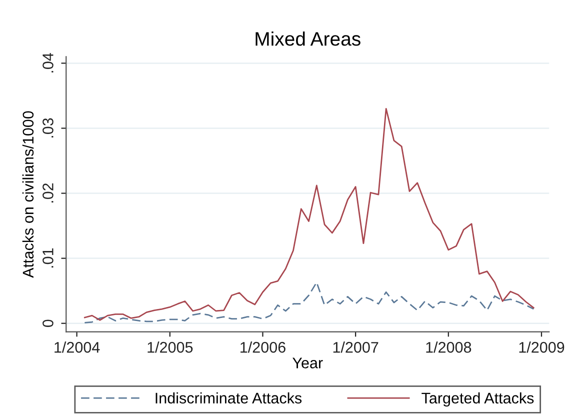 This screenshot has height=420, width=575. What do you see at coordinates (478, 399) in the screenshot?
I see `legend-label: Targeted Attacks` at bounding box center [478, 399].